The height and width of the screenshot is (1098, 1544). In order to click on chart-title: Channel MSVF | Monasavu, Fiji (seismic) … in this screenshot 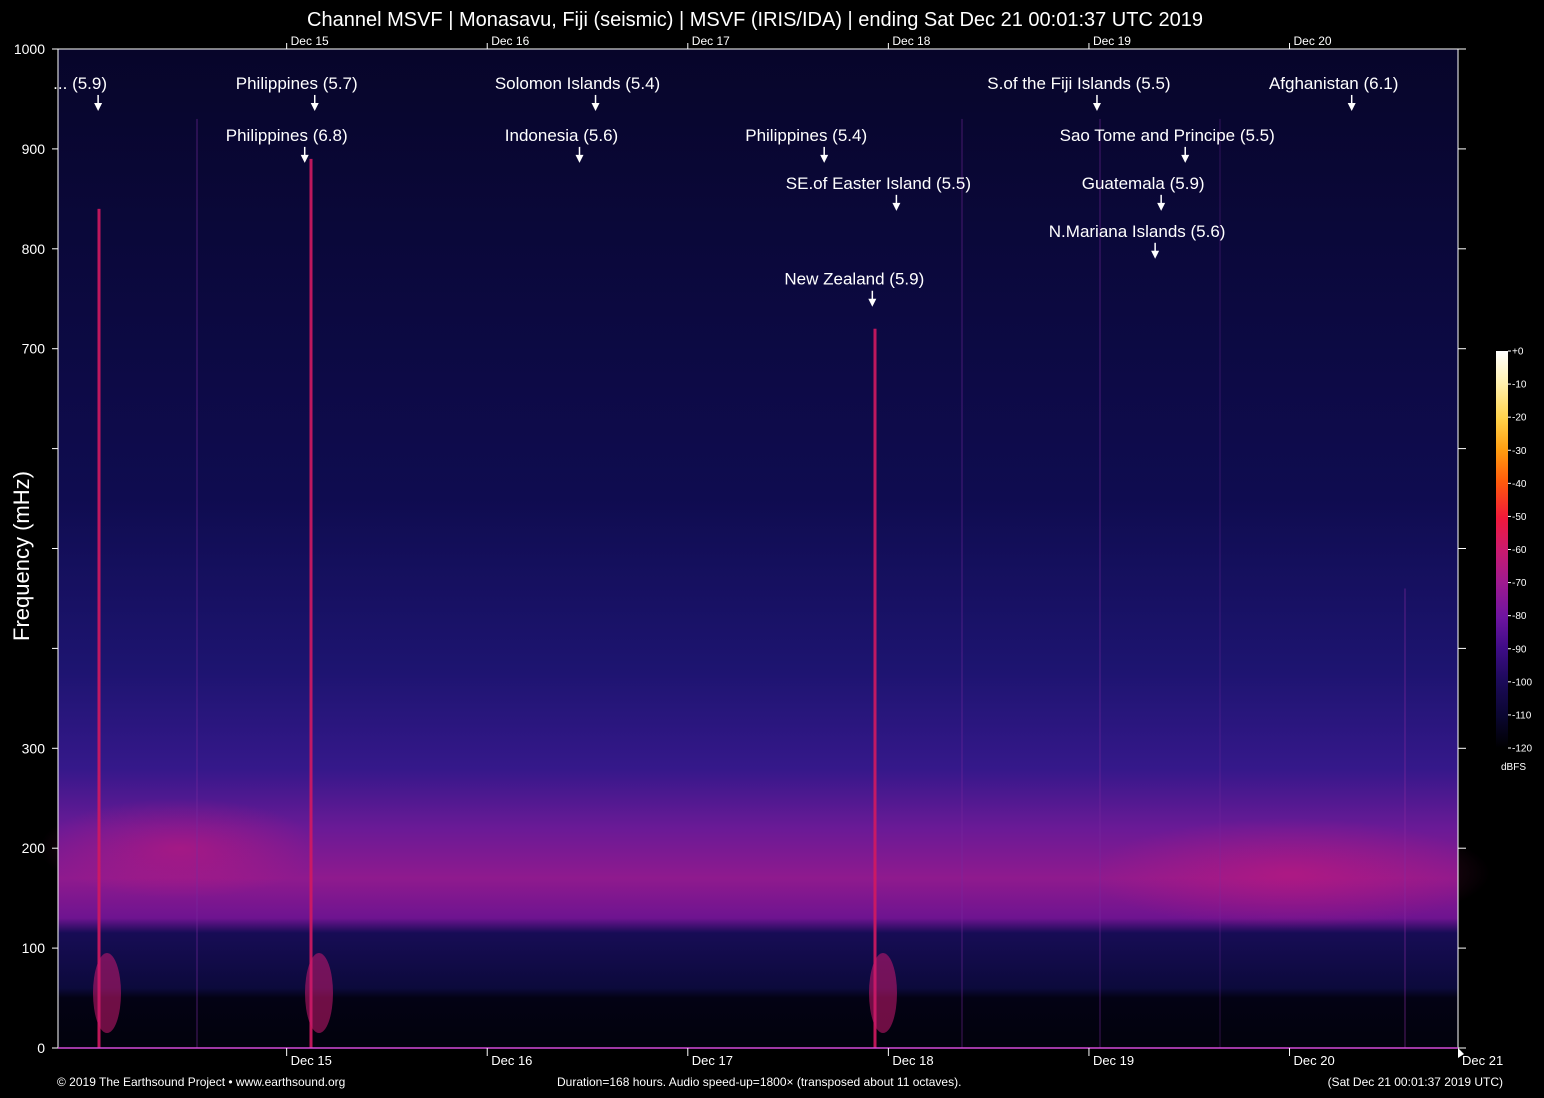, I will do `click(755, 20)`.